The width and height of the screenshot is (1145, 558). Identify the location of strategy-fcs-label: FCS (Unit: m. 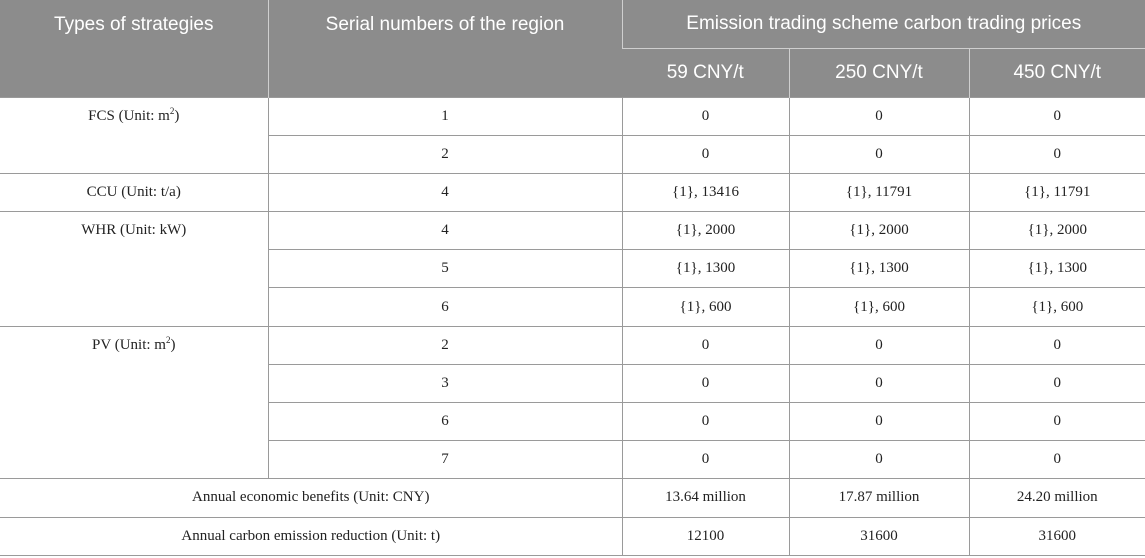
(129, 115).